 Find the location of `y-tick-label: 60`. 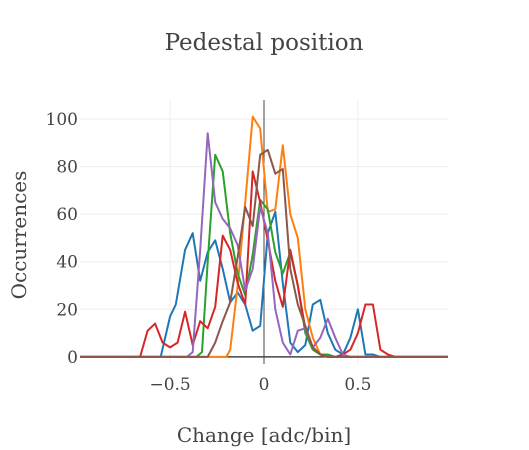

y-tick-label: 60 is located at coordinates (67, 215).